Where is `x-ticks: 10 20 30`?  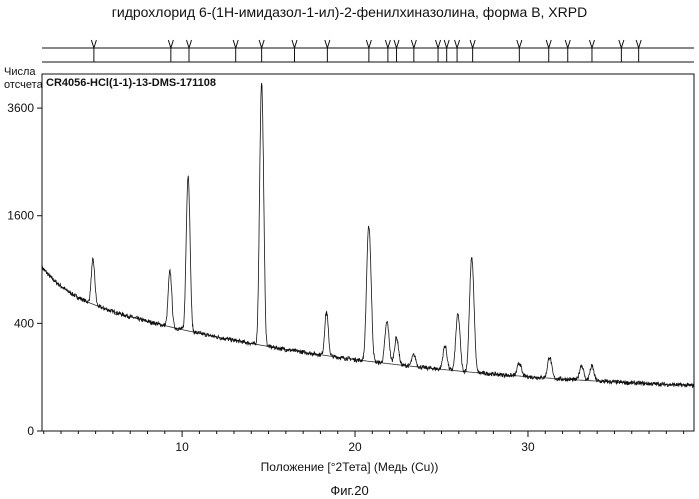 x-ticks: 10 20 30 is located at coordinates (355, 442).